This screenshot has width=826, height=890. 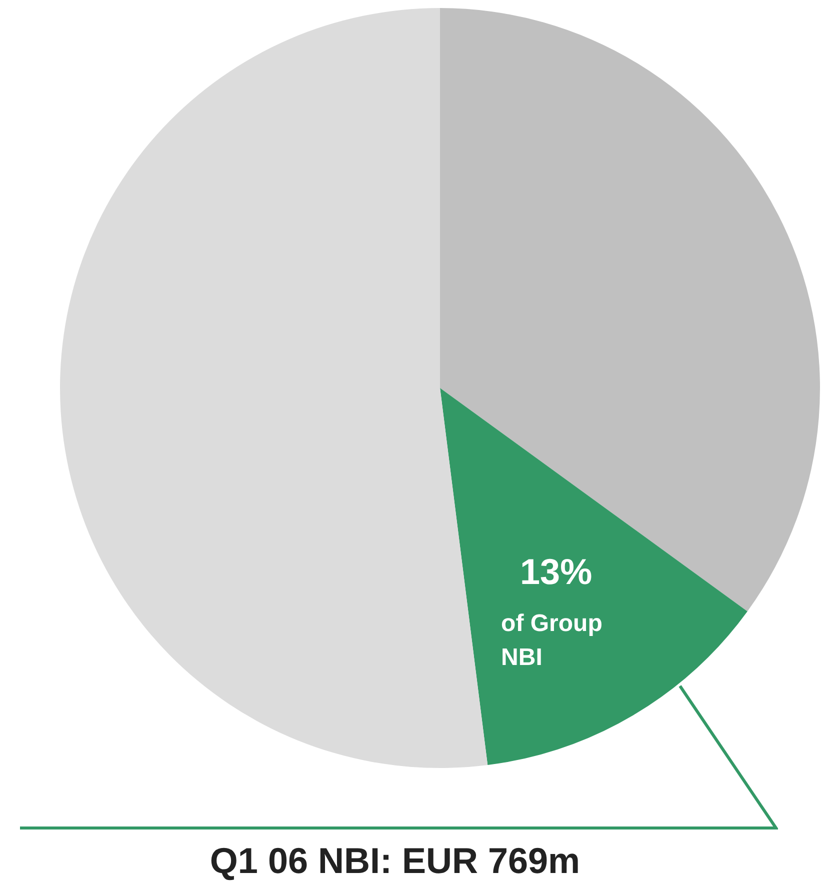 I want to click on data-label: 13%, so click(x=556, y=571).